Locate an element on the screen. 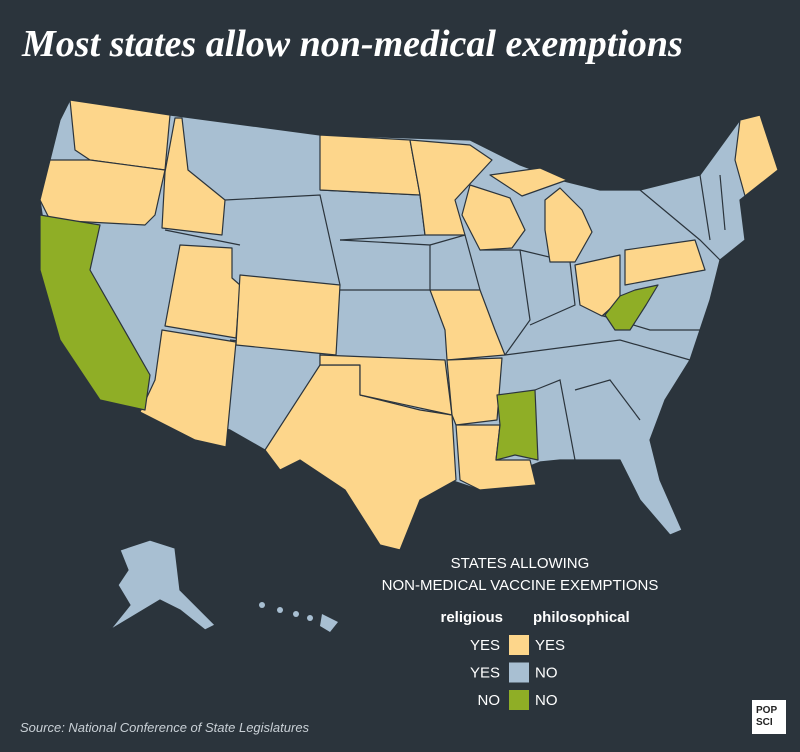 The image size is (800, 752). title: Most states allow non-medical exemptions is located at coordinates (352, 44).